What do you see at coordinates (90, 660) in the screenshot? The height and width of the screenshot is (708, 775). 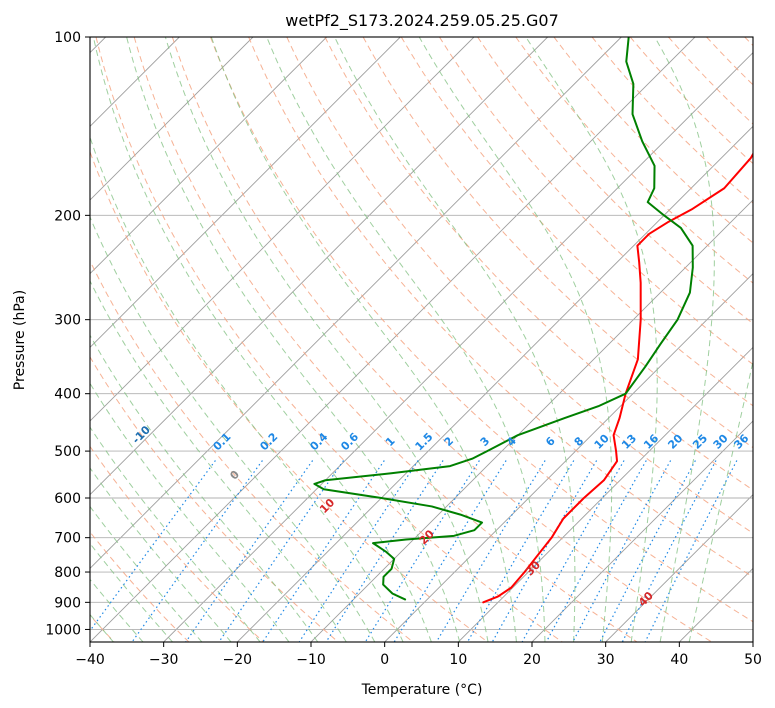 I see `x-tick-label: −40` at bounding box center [90, 660].